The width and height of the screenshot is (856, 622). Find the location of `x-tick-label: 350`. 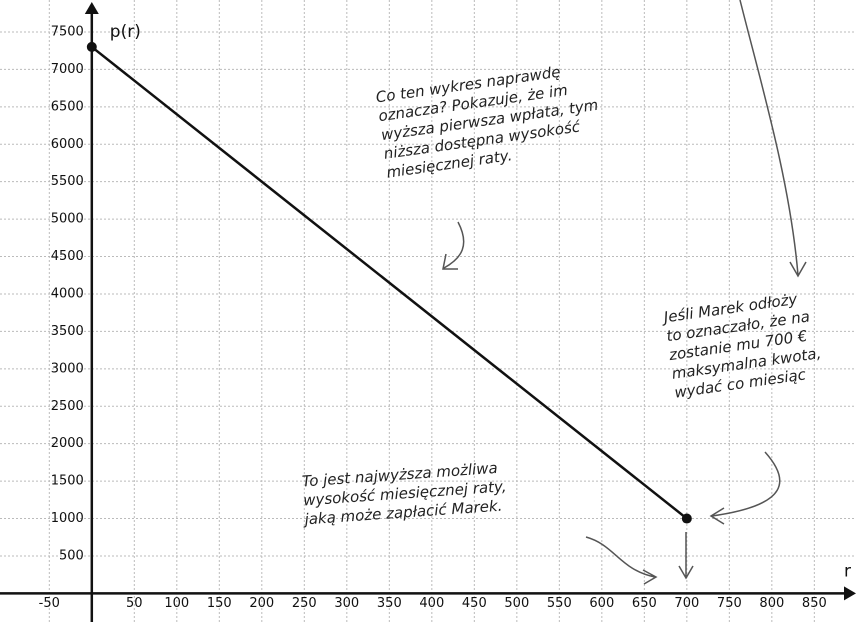

x-tick-label: 350 is located at coordinates (389, 603).